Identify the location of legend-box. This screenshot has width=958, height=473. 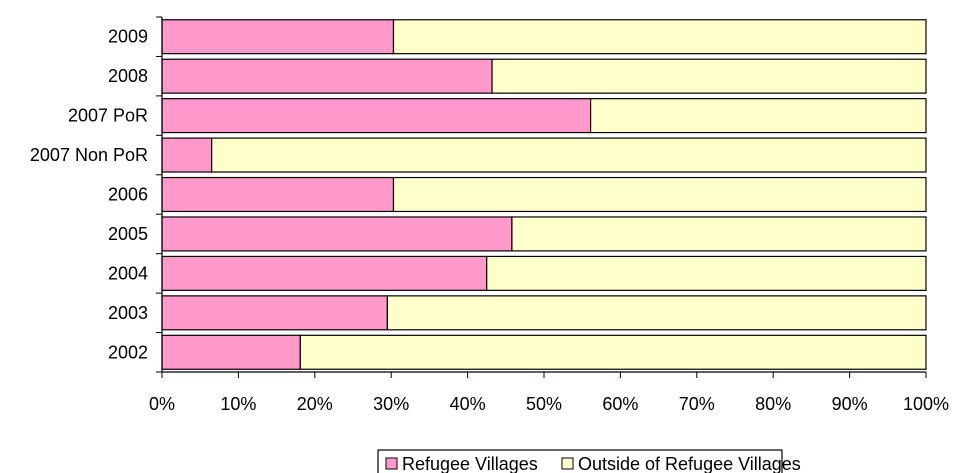
(580, 461).